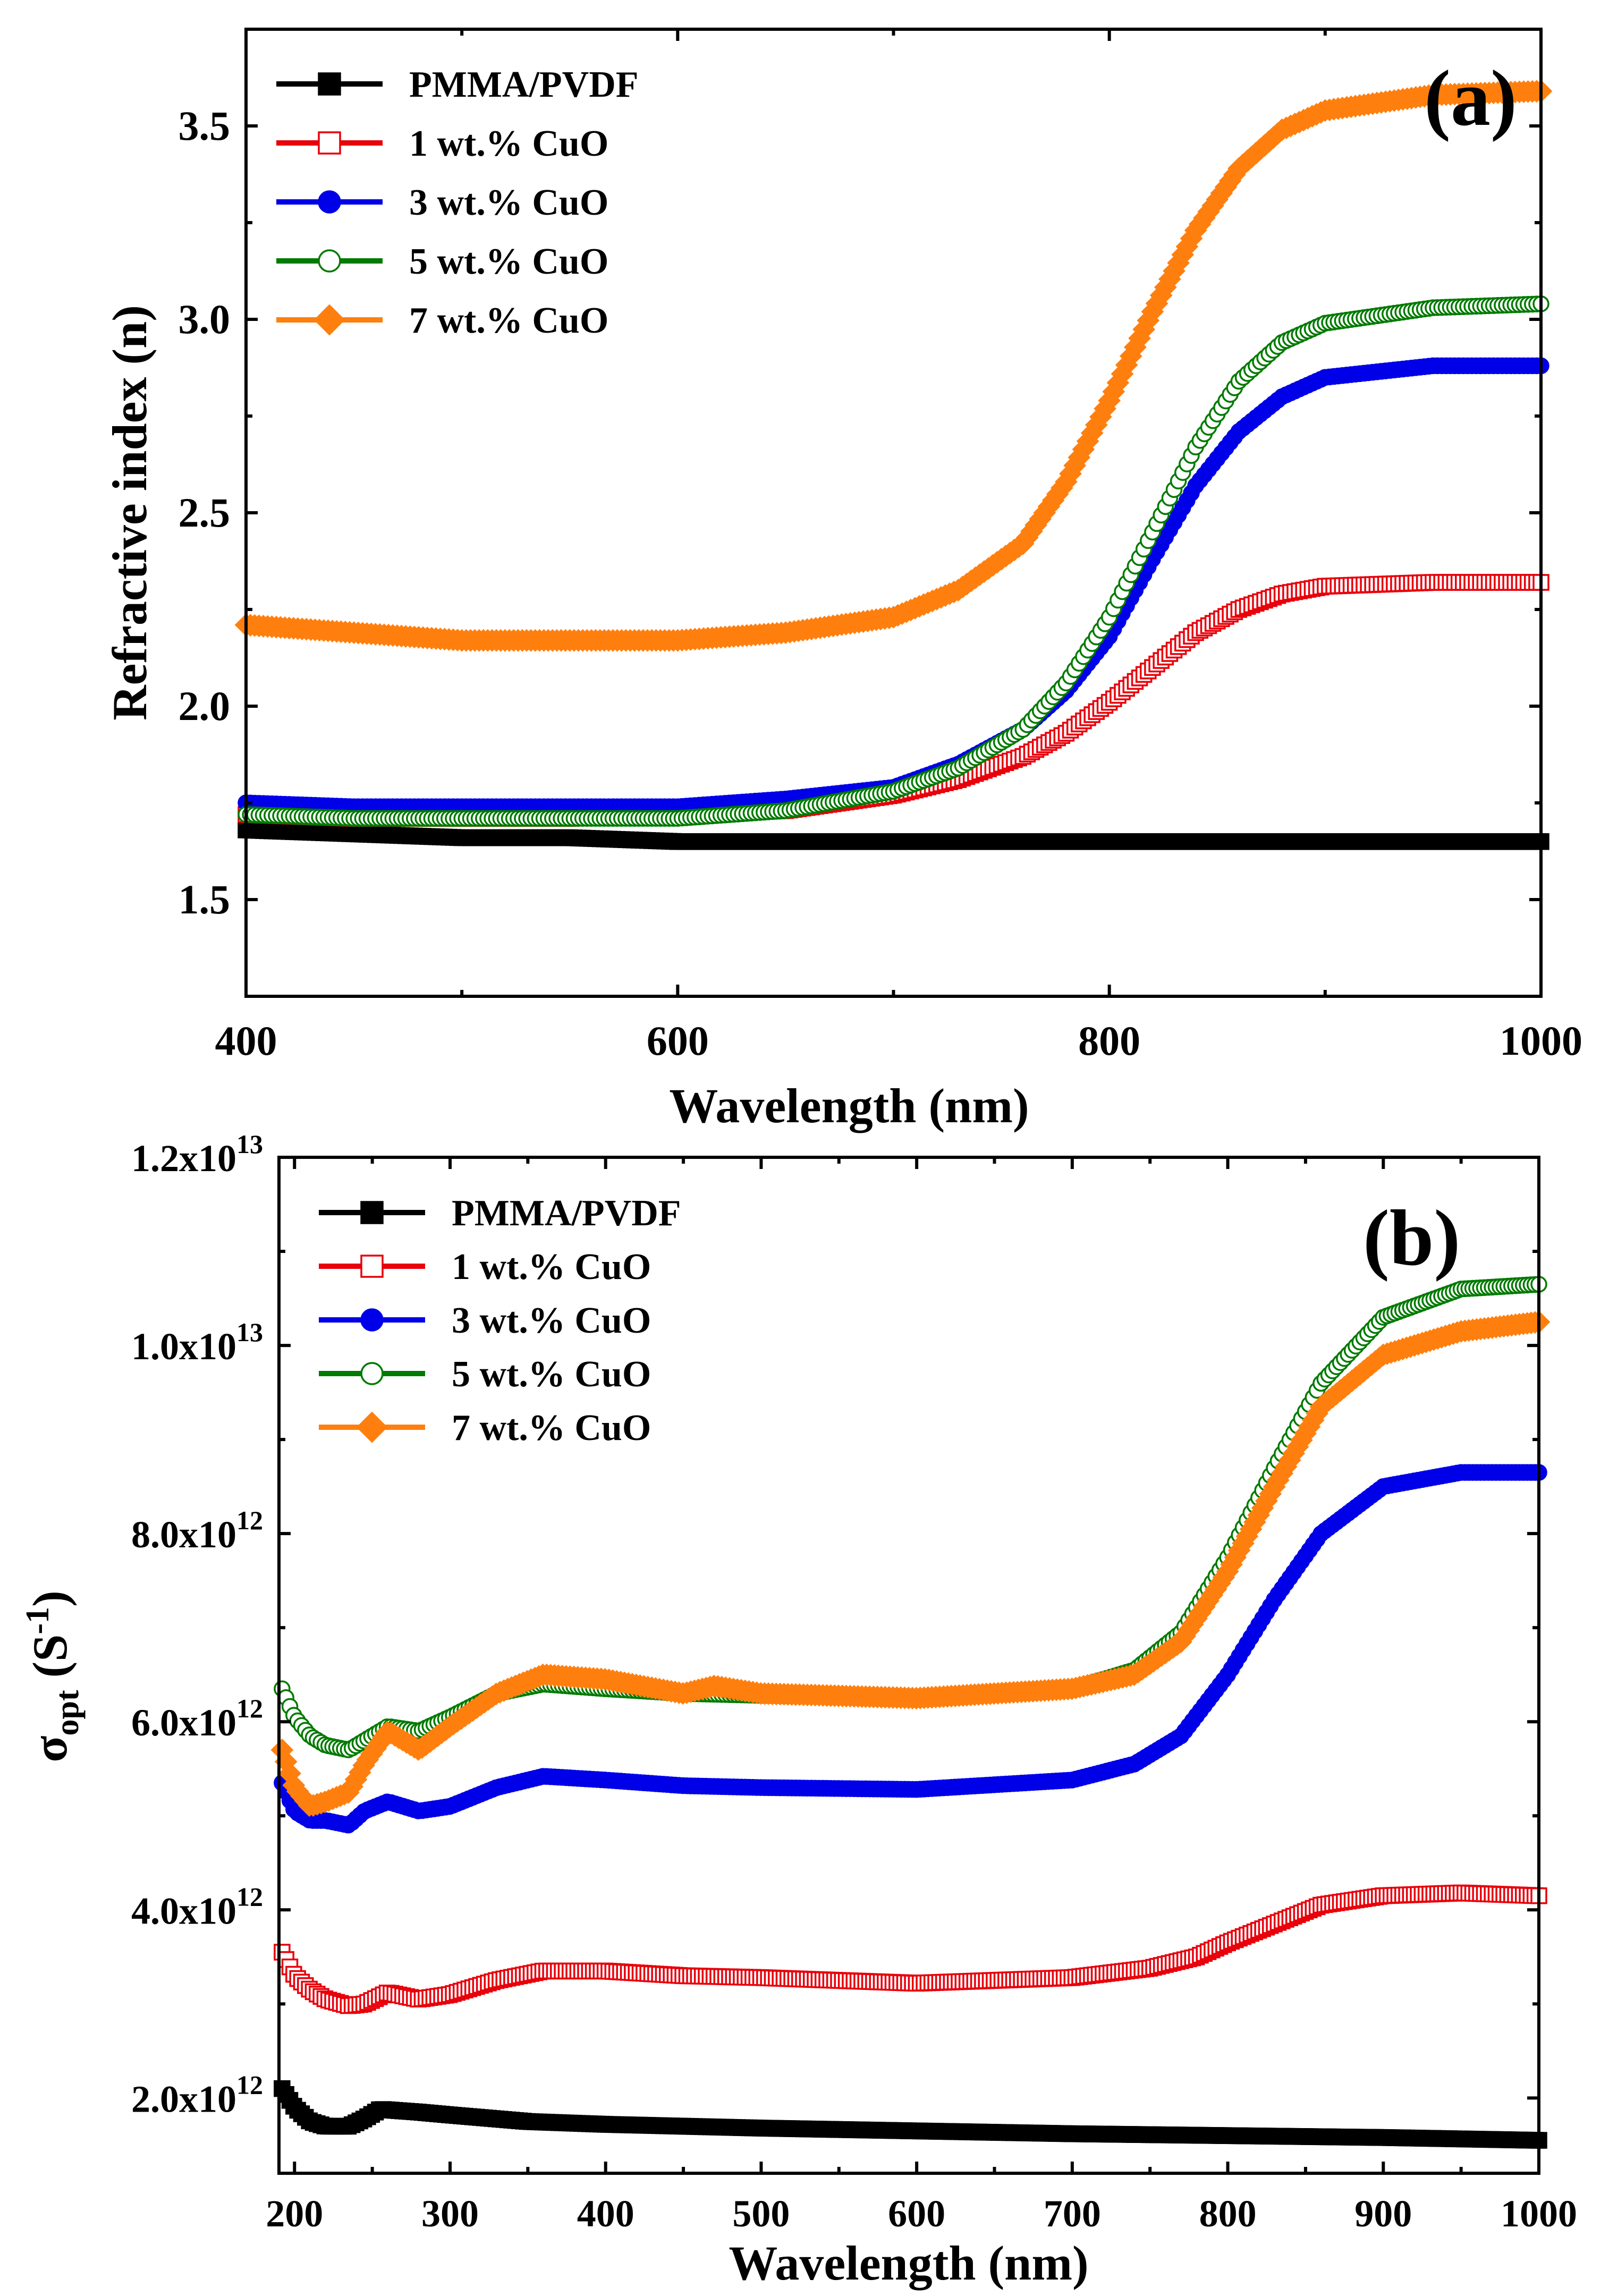  I want to click on panel-a-legend-label: PMMA/PVDF, so click(524, 84).